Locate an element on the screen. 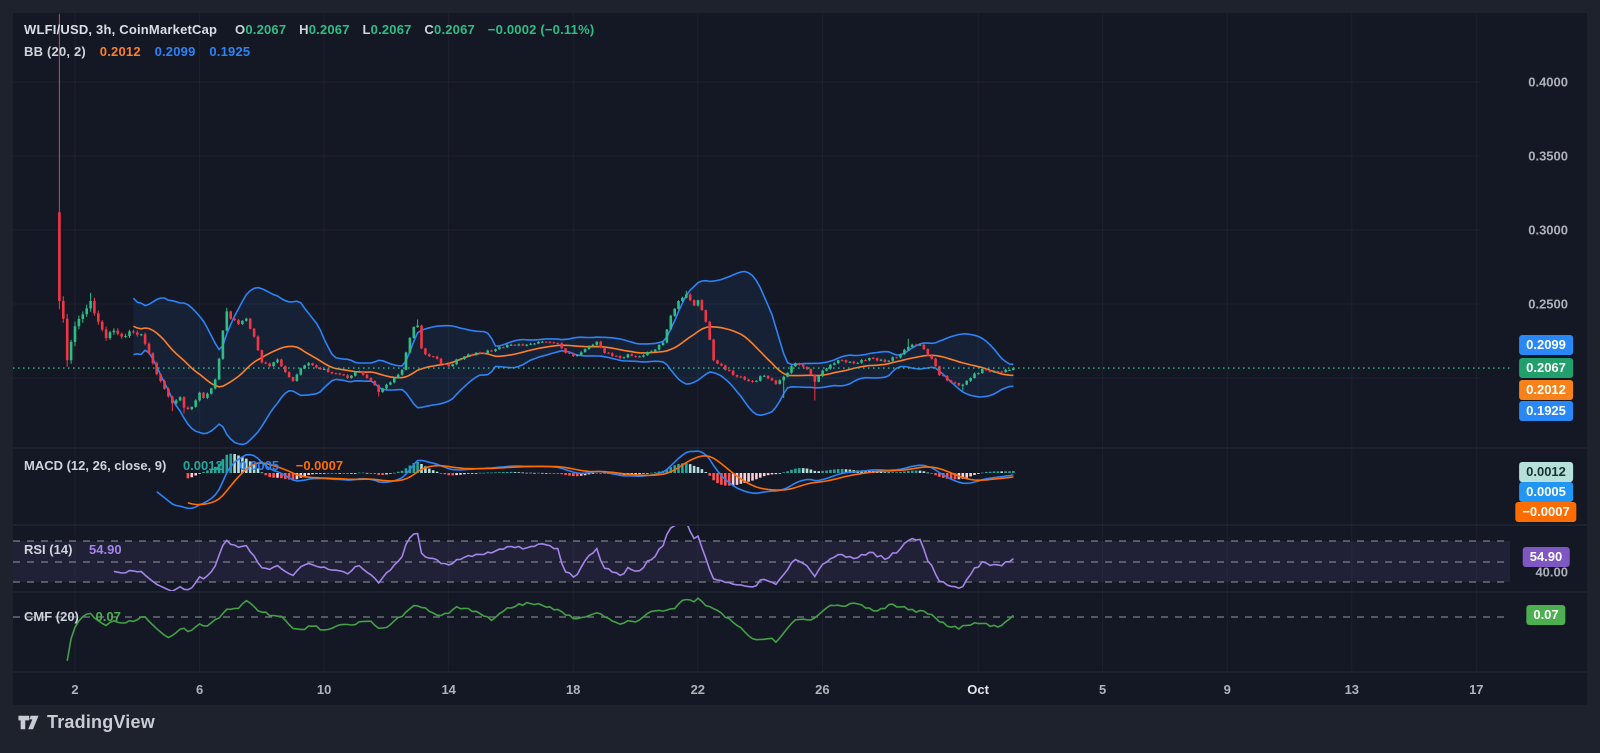  close-value: 0.2067 is located at coordinates (454, 29).